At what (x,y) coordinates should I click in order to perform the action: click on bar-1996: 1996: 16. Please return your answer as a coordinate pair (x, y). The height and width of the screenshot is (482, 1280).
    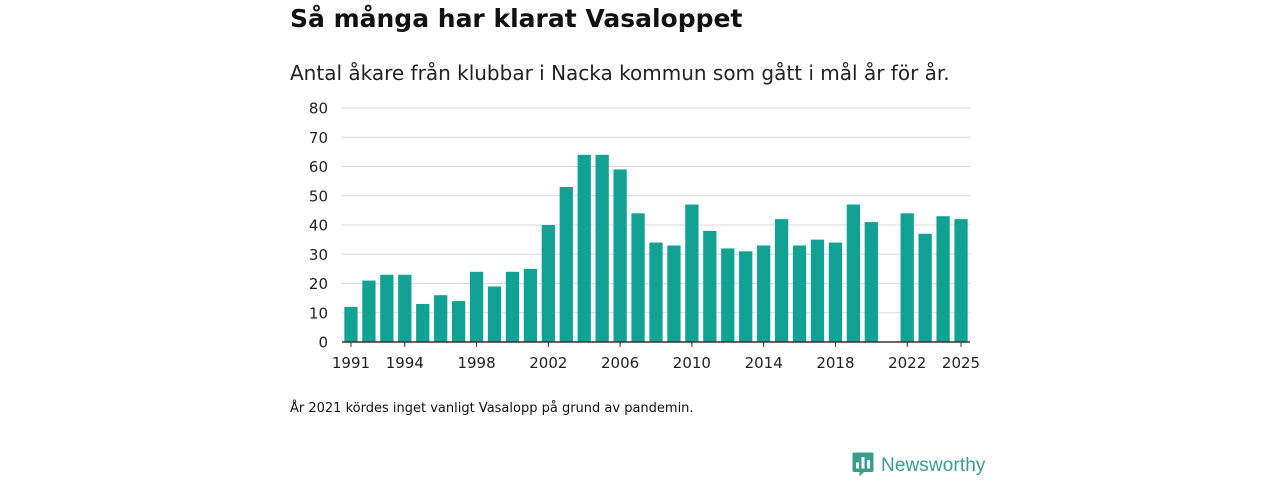
    Looking at the image, I should click on (441, 318).